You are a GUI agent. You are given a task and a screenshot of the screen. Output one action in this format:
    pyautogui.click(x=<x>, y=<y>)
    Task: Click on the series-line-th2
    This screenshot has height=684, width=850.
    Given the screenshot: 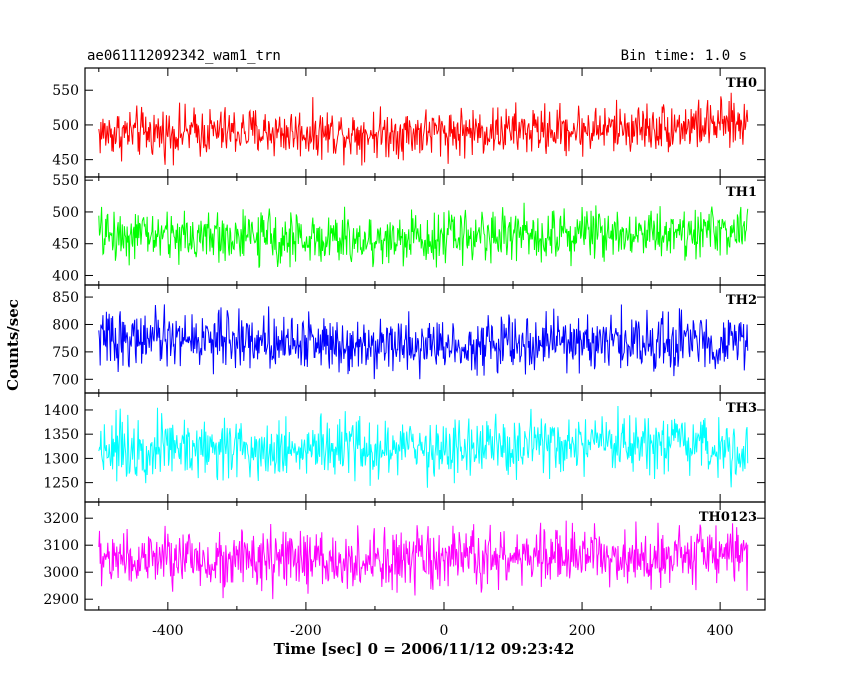 What is the action you would take?
    pyautogui.click(x=423, y=342)
    